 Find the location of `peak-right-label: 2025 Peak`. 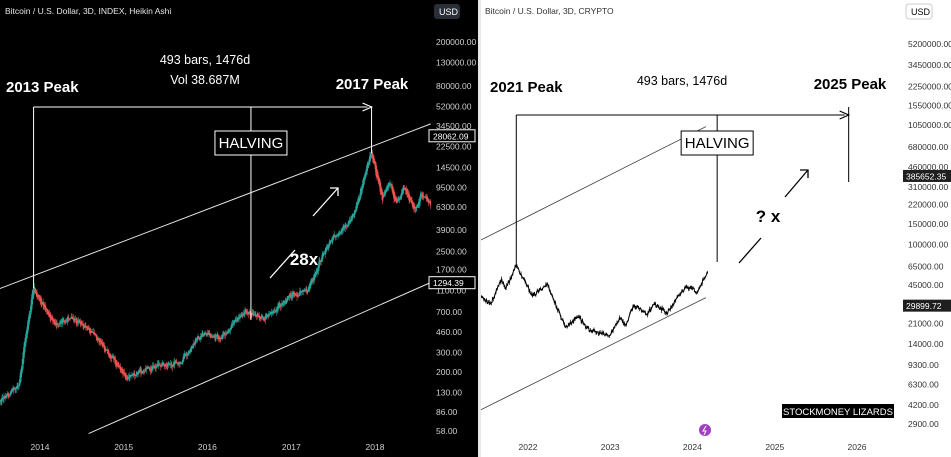

peak-right-label: 2025 Peak is located at coordinates (850, 84).